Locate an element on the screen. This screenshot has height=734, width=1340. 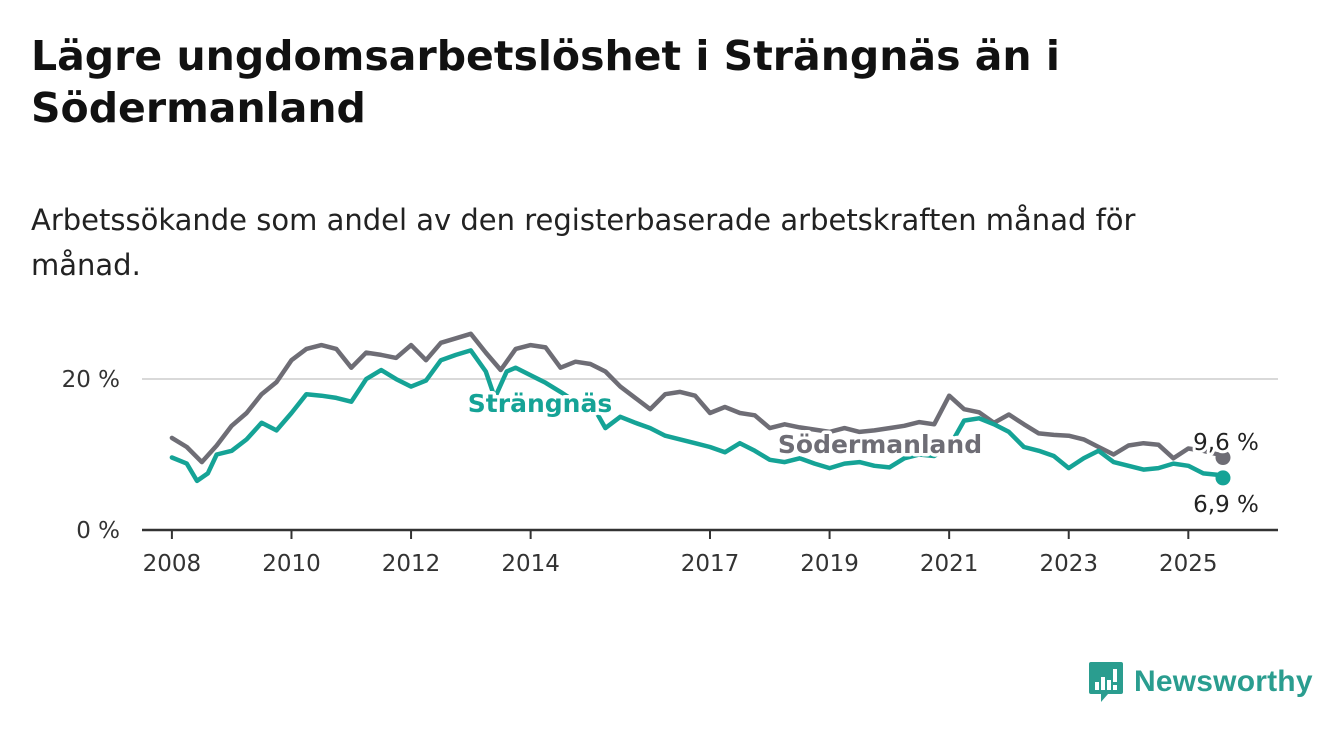
newsworthy-logo-icon is located at coordinates (1106, 682).